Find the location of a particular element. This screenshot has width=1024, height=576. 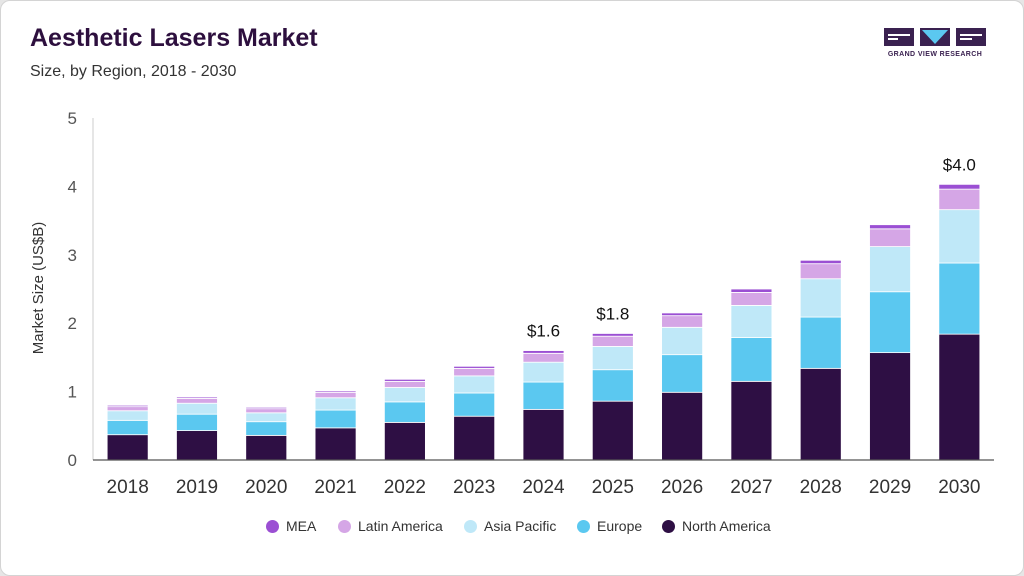

x-tick-label: 2019 is located at coordinates (197, 487).